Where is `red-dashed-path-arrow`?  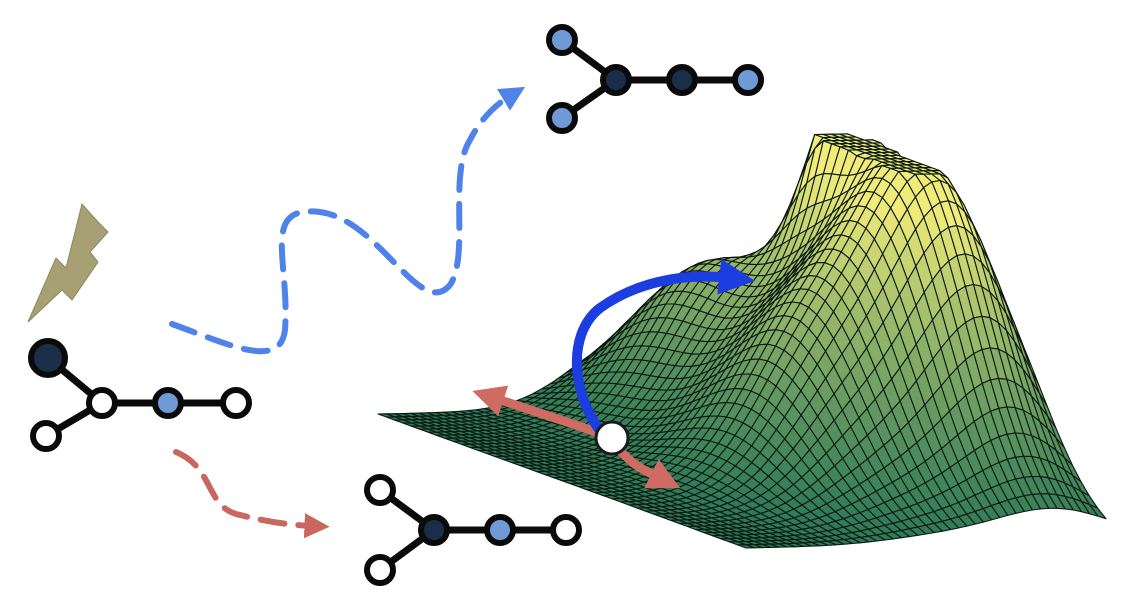
red-dashed-path-arrow is located at coordinates (251, 494).